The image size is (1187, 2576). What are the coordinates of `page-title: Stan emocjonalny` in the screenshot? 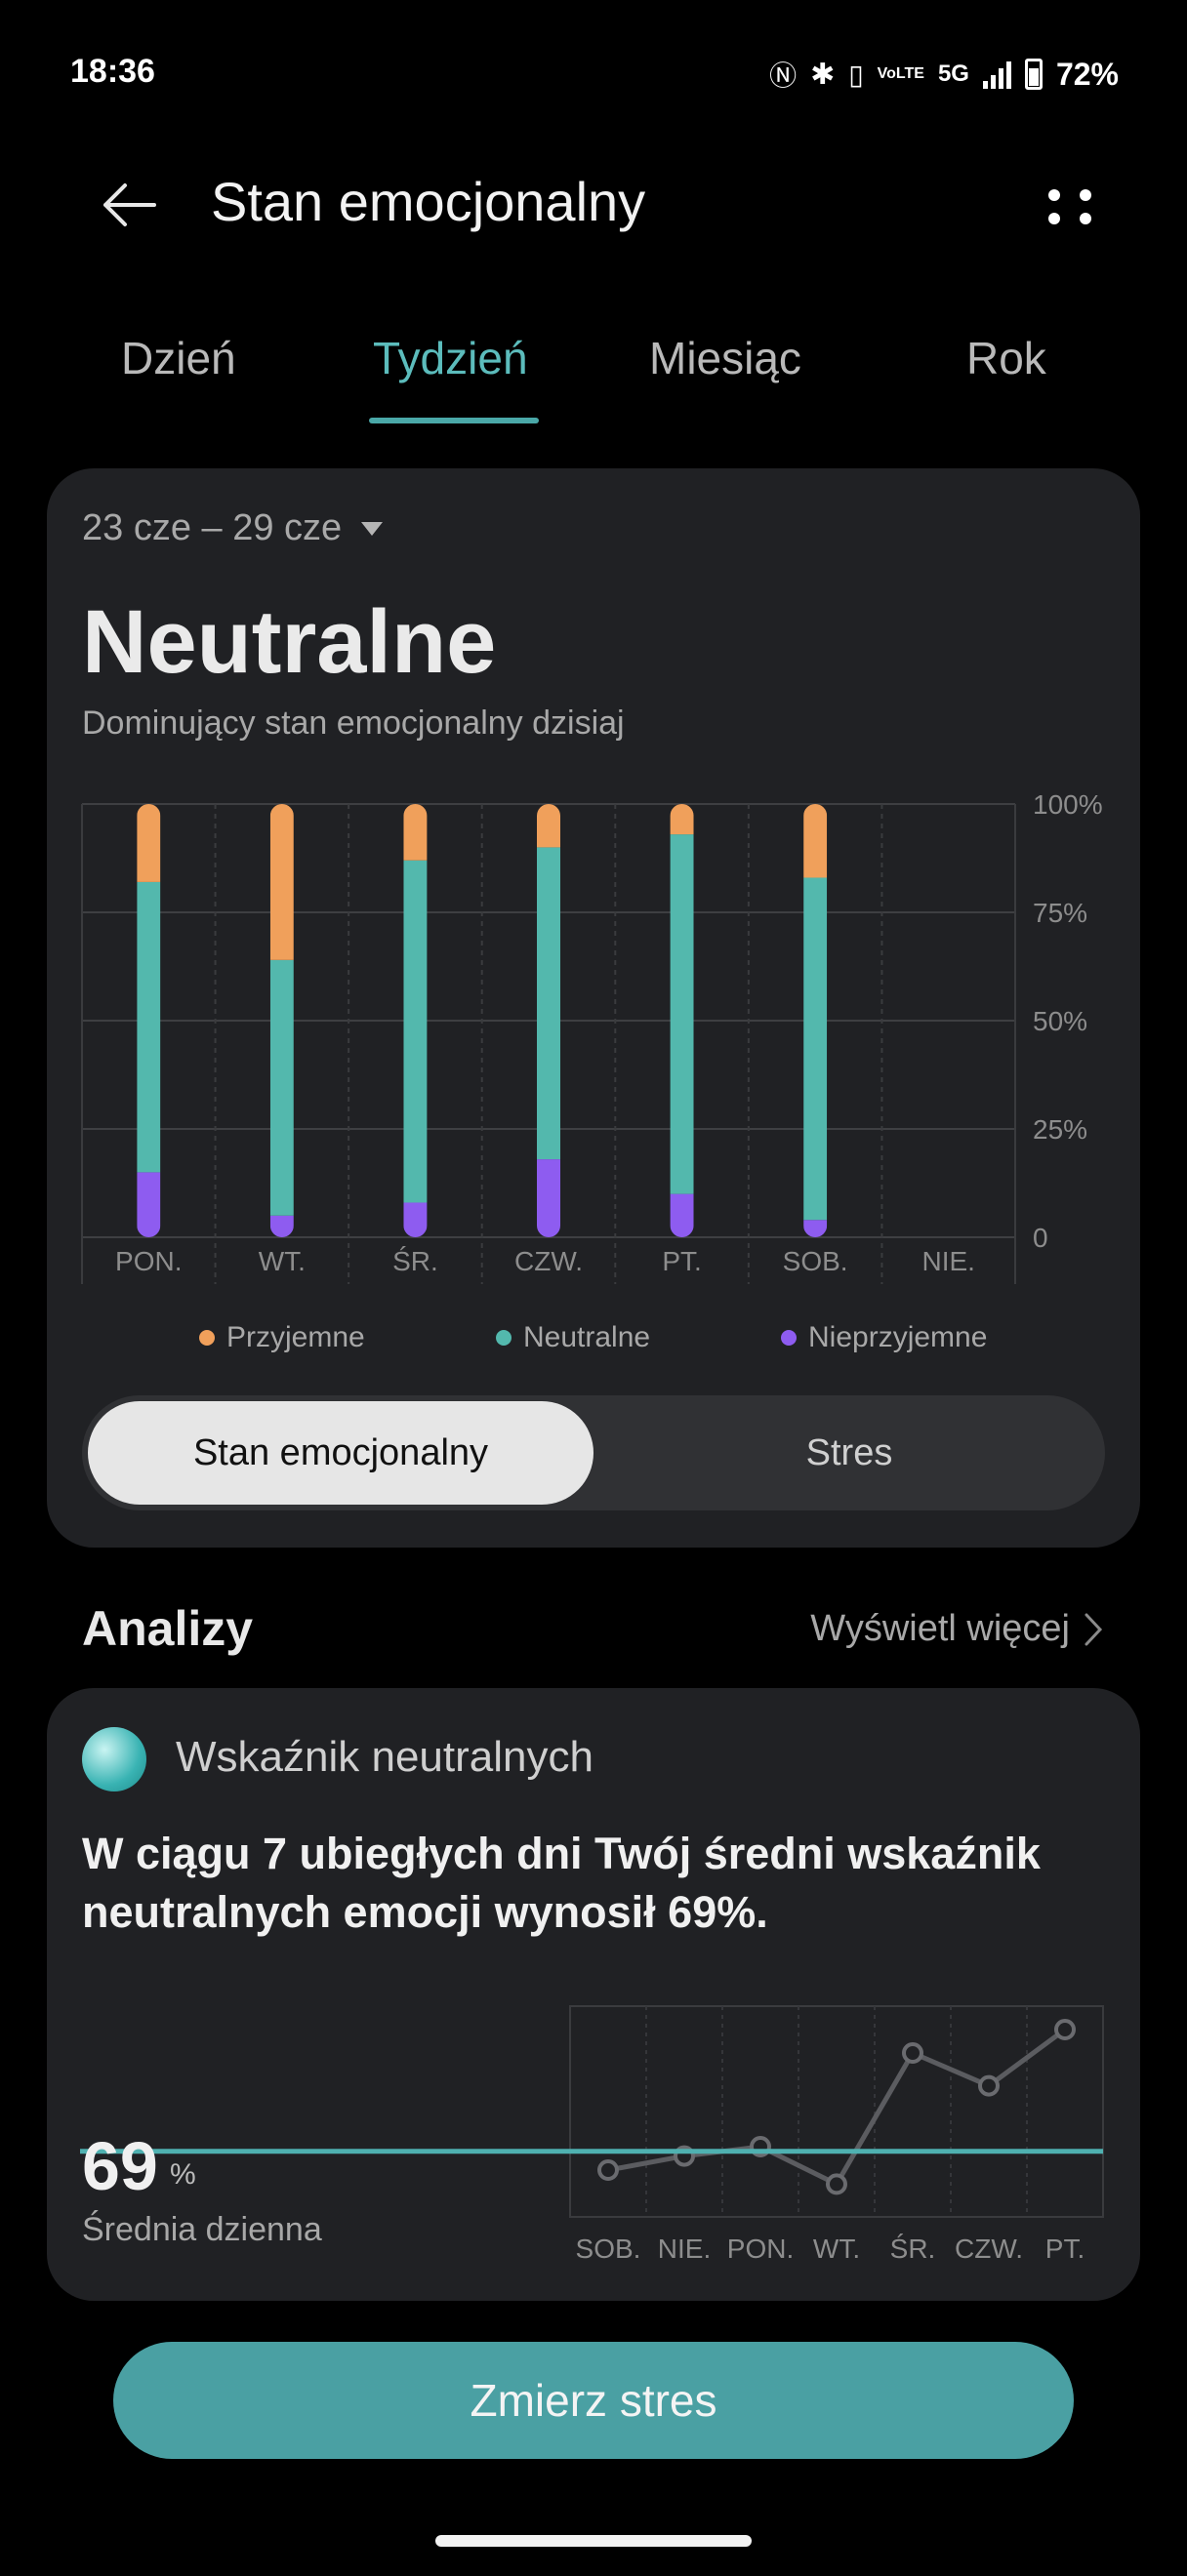 It's located at (428, 201).